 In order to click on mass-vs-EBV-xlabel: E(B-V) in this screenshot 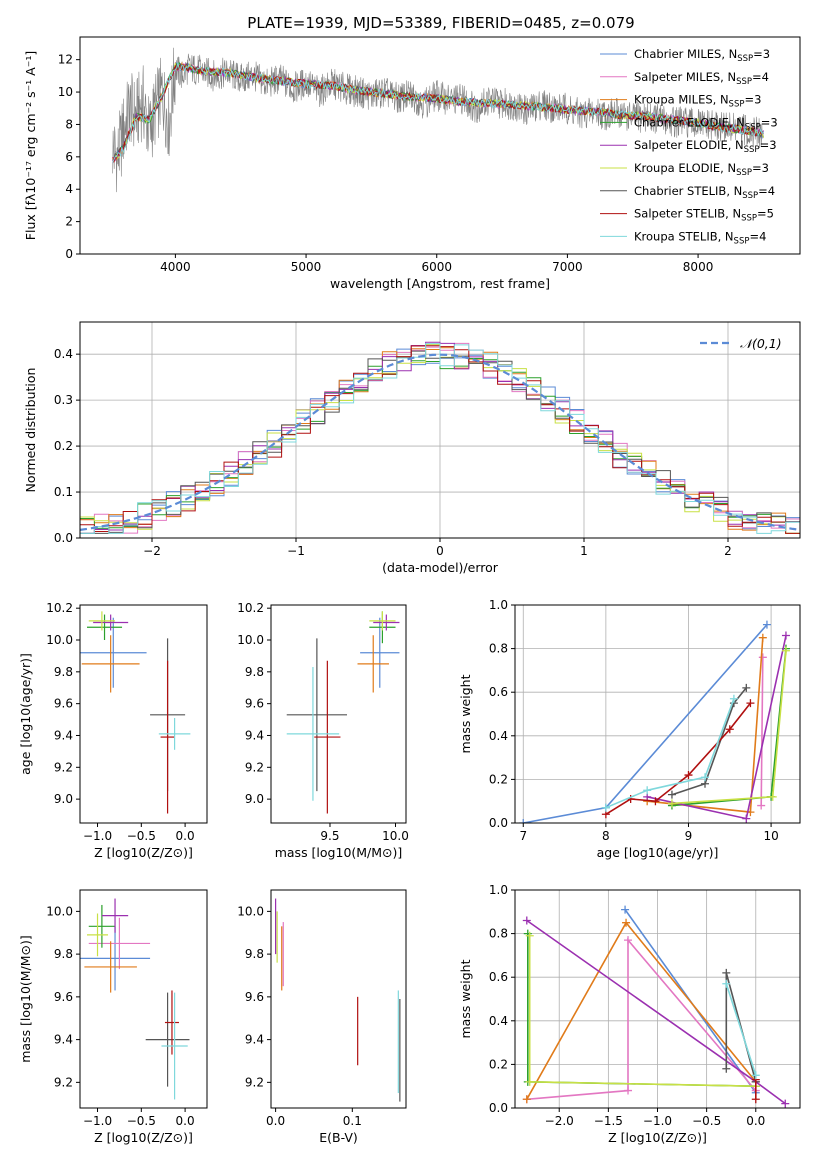, I will do `click(338, 1137)`.